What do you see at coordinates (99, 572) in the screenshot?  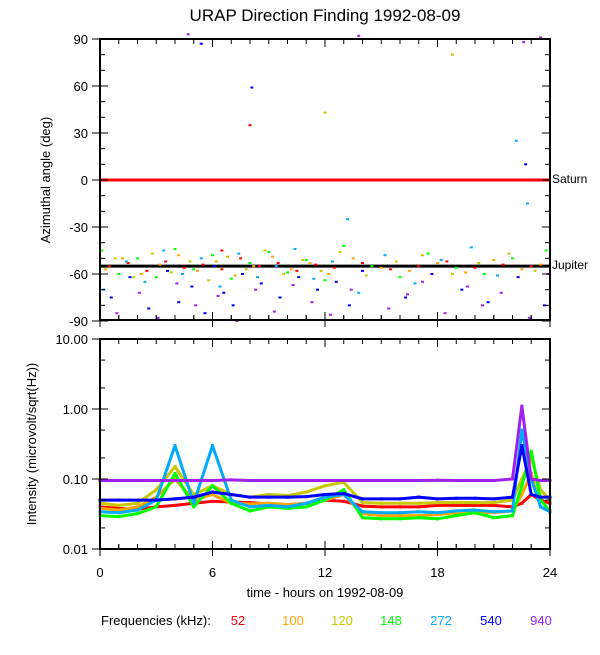 I see `time-tick-label: 0` at bounding box center [99, 572].